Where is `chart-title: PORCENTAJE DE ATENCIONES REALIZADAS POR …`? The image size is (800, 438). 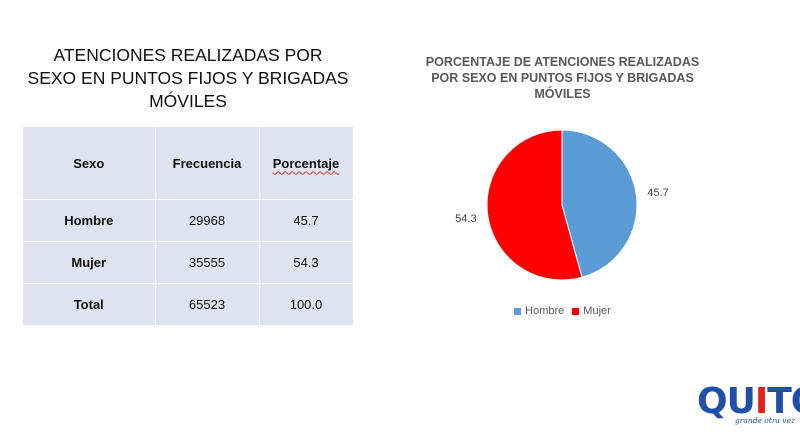 chart-title: PORCENTAJE DE ATENCIONES REALIZADAS POR … is located at coordinates (562, 78).